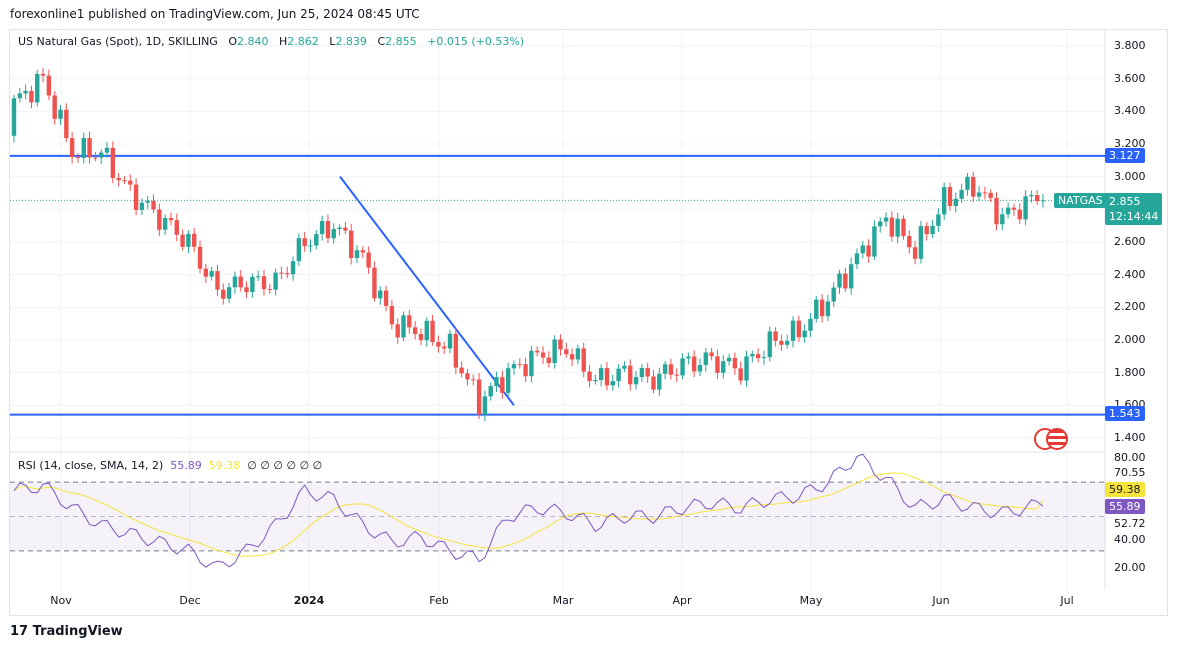 The image size is (1177, 650). What do you see at coordinates (66, 631) in the screenshot?
I see `tradingview-logo: 𝟭𝟳 TradingView` at bounding box center [66, 631].